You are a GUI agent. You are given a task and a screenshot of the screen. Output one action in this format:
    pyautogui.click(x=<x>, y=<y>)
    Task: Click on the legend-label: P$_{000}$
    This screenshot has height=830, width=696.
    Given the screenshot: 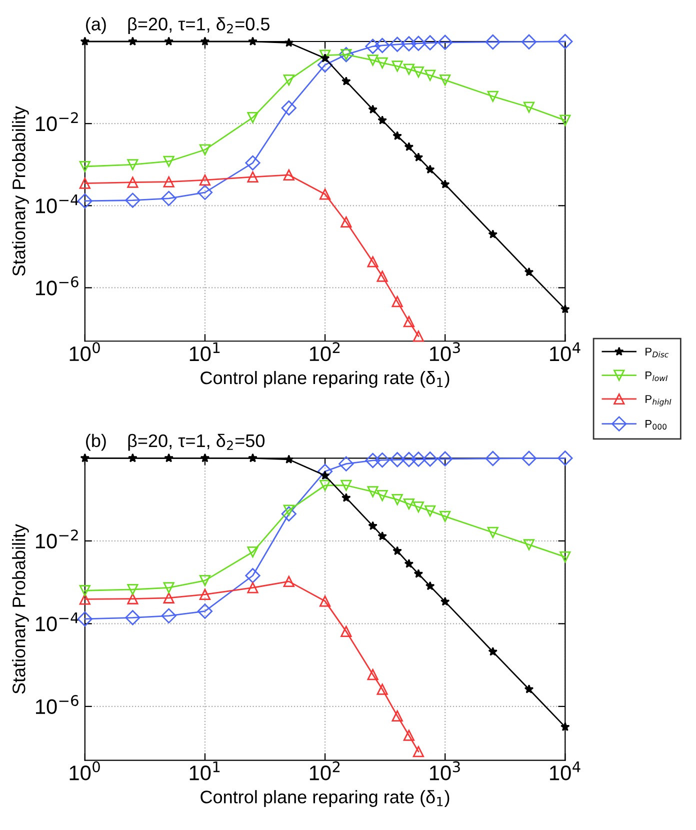 What is the action you would take?
    pyautogui.click(x=656, y=425)
    